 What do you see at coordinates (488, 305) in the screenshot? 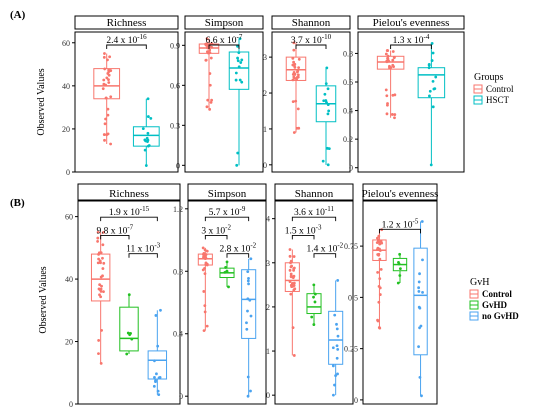
I see `legend-item: GvHD` at bounding box center [488, 305].